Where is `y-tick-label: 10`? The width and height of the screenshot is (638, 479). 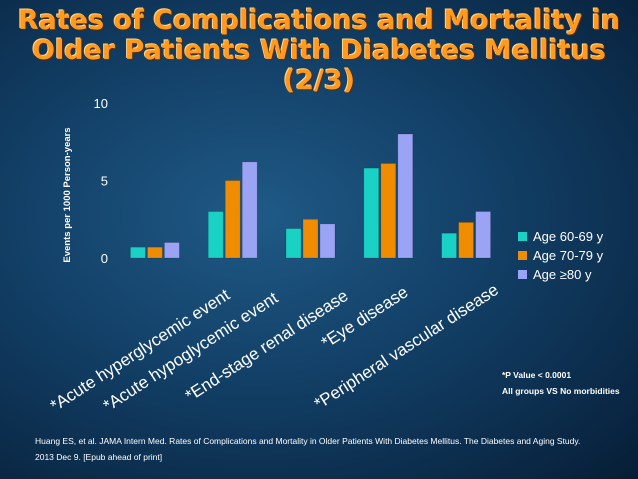
y-tick-label: 10 is located at coordinates (101, 103).